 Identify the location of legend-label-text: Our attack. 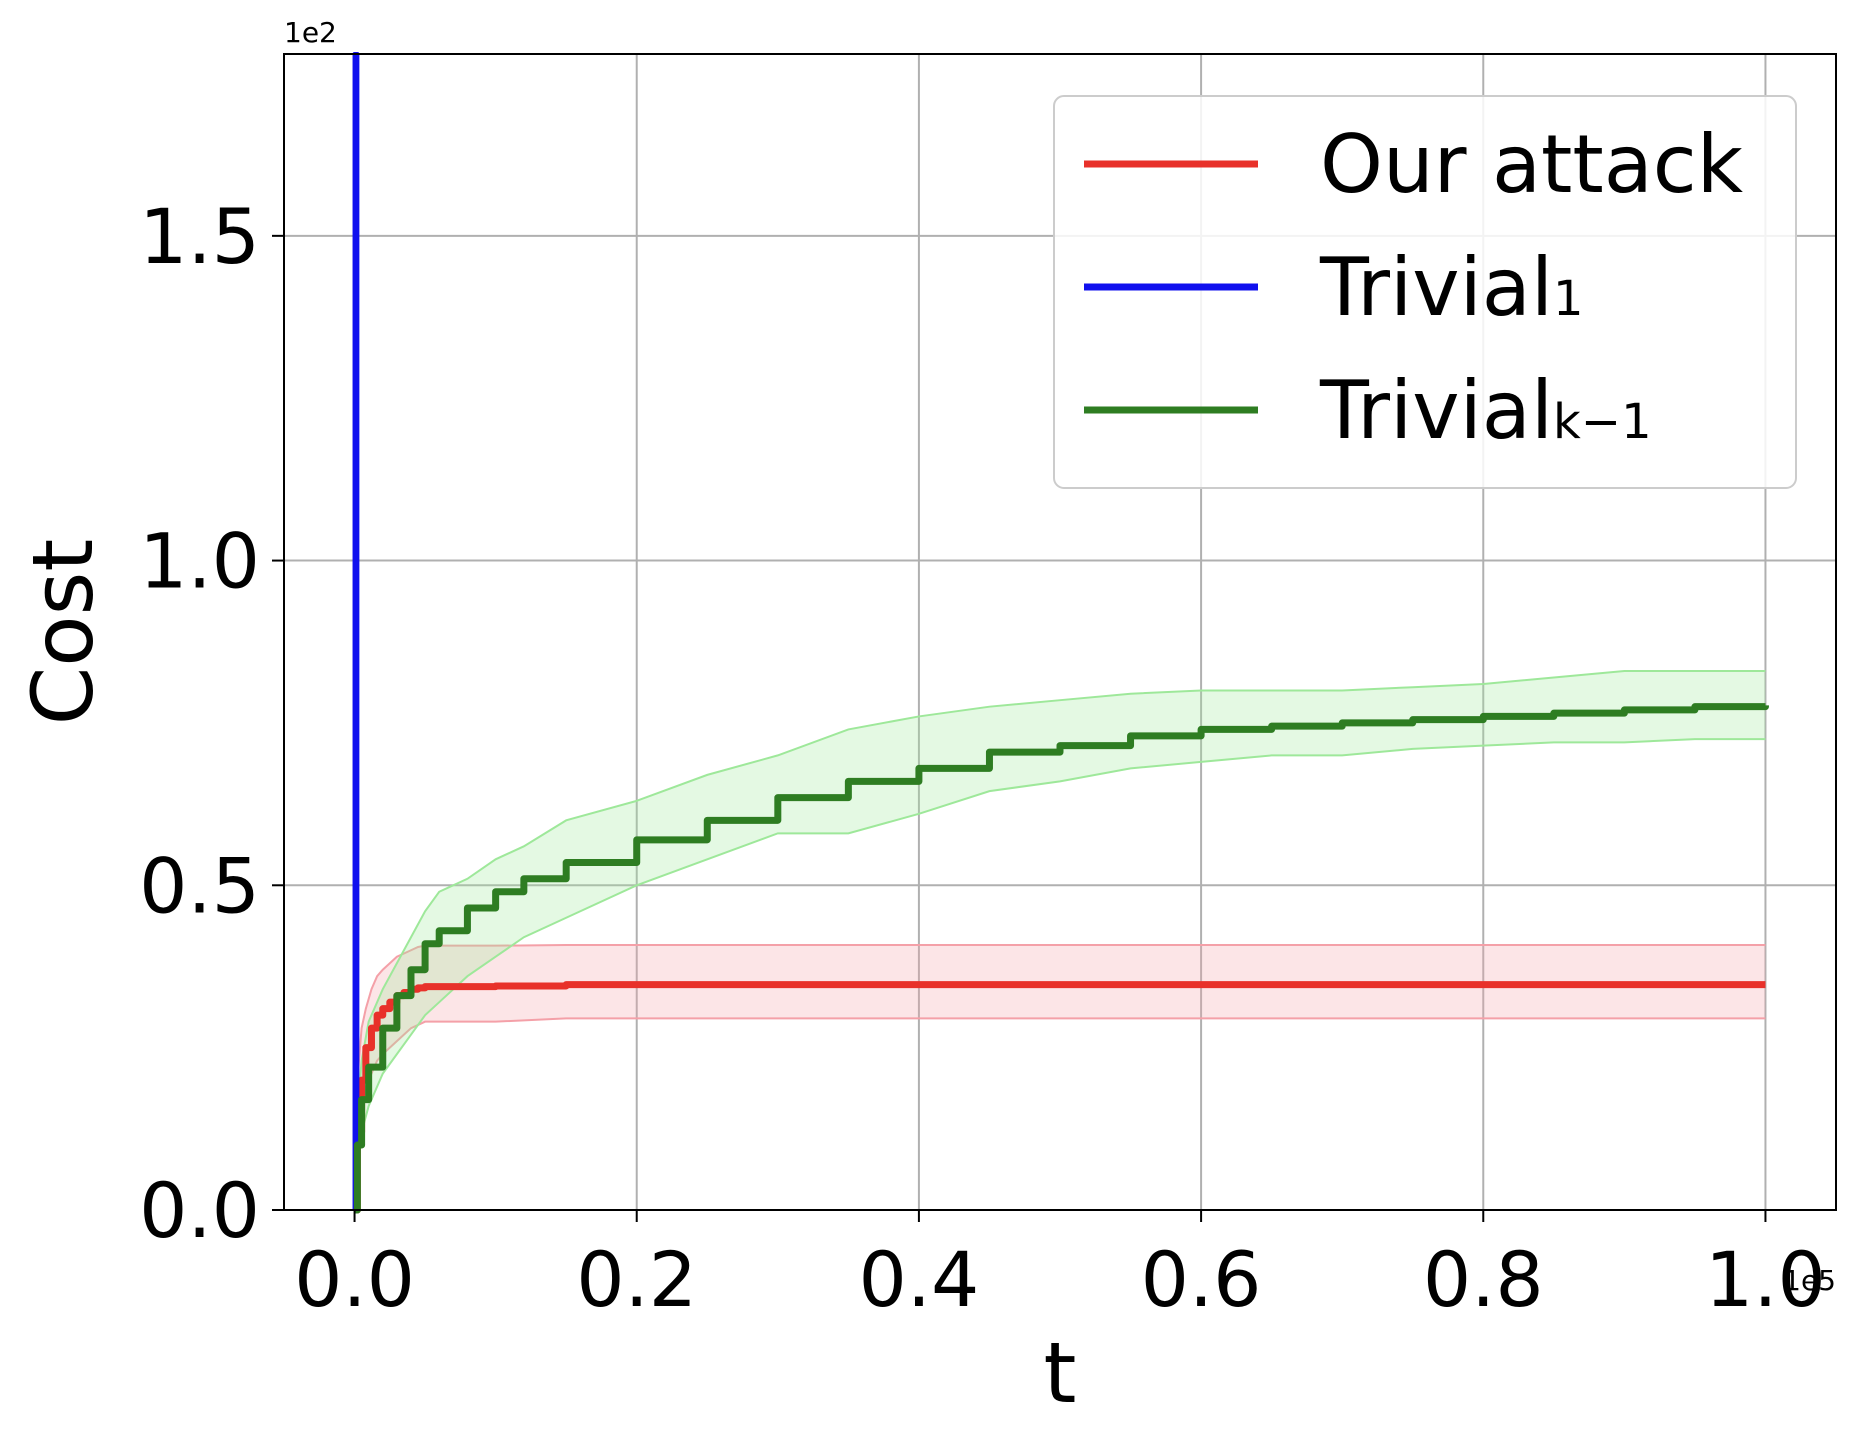
(1532, 164).